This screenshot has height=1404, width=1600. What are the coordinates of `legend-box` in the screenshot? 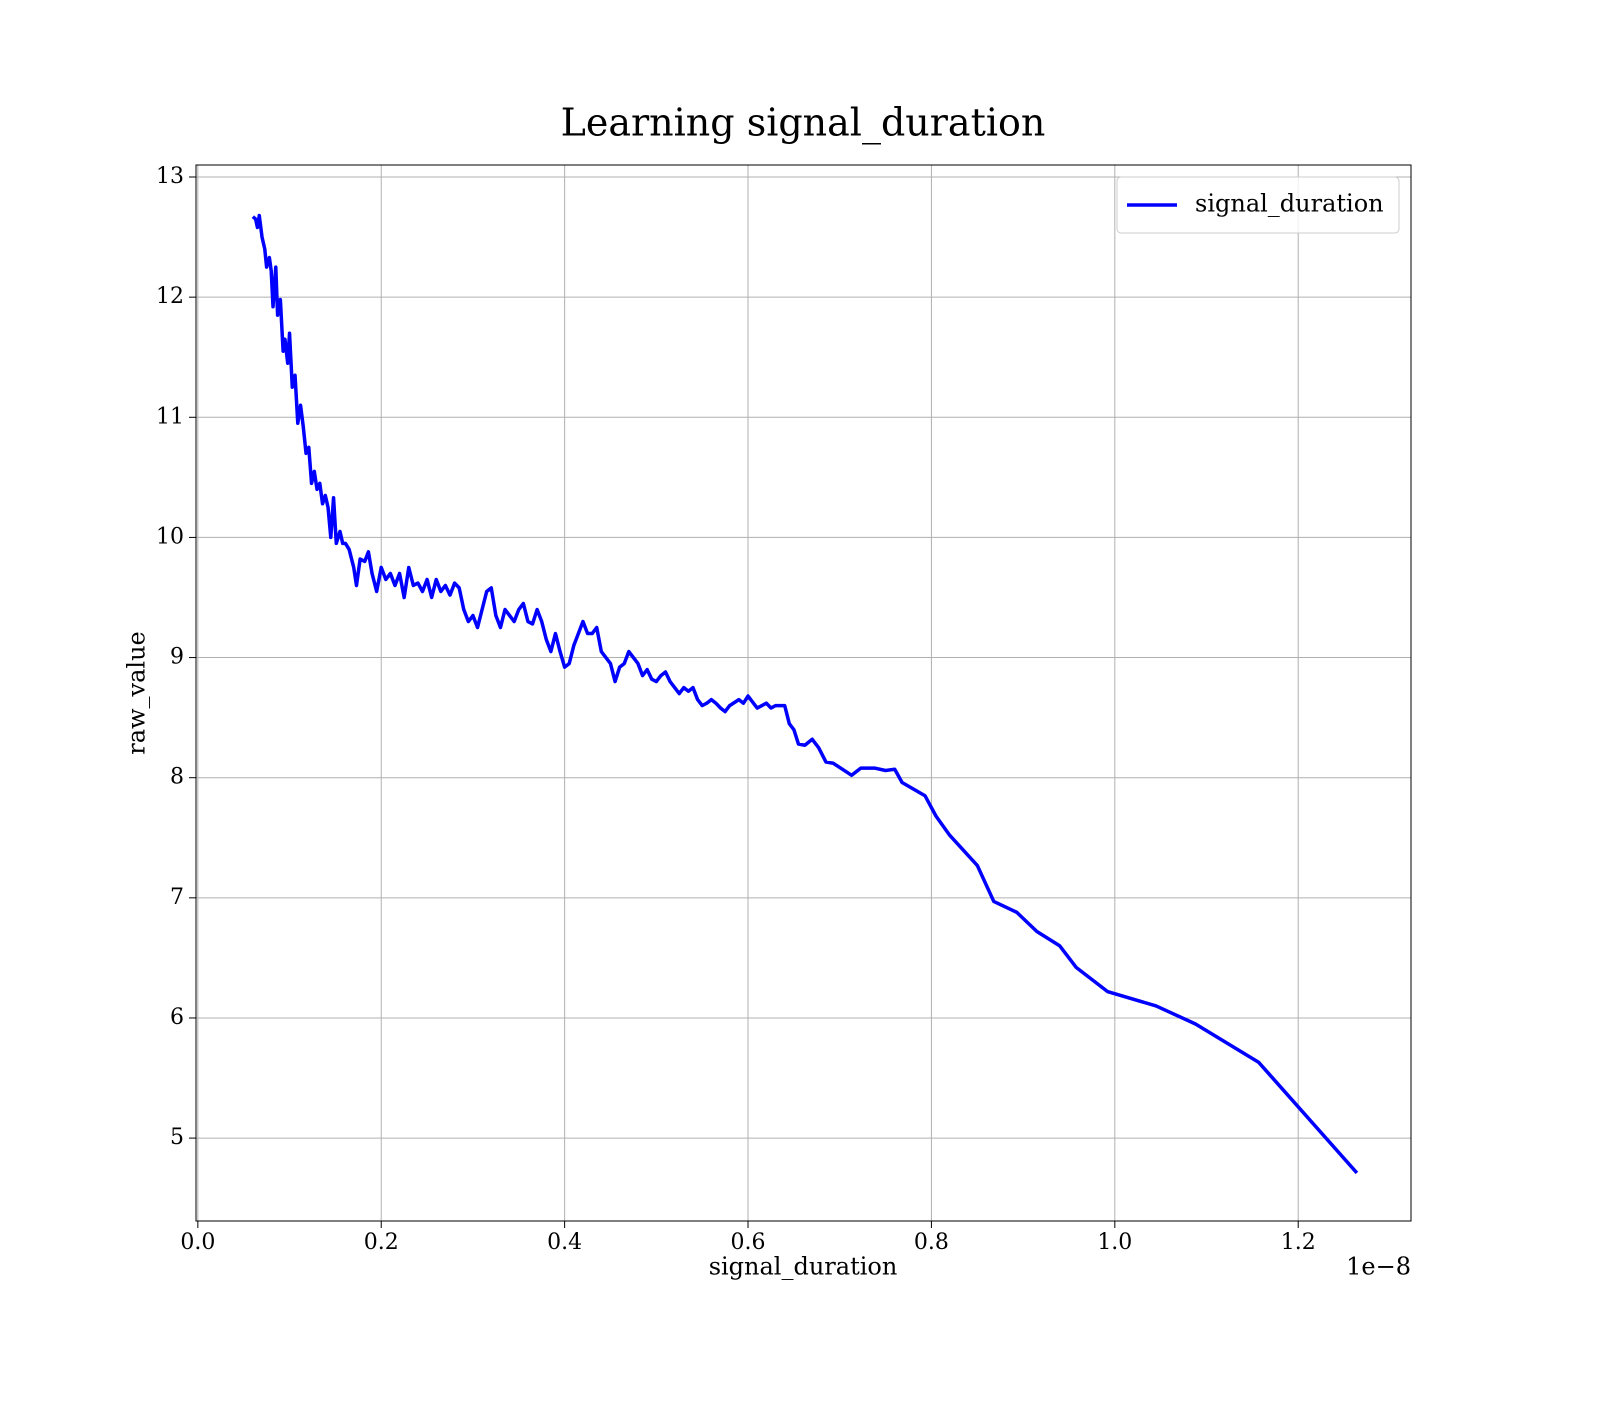 It's located at (1258, 205).